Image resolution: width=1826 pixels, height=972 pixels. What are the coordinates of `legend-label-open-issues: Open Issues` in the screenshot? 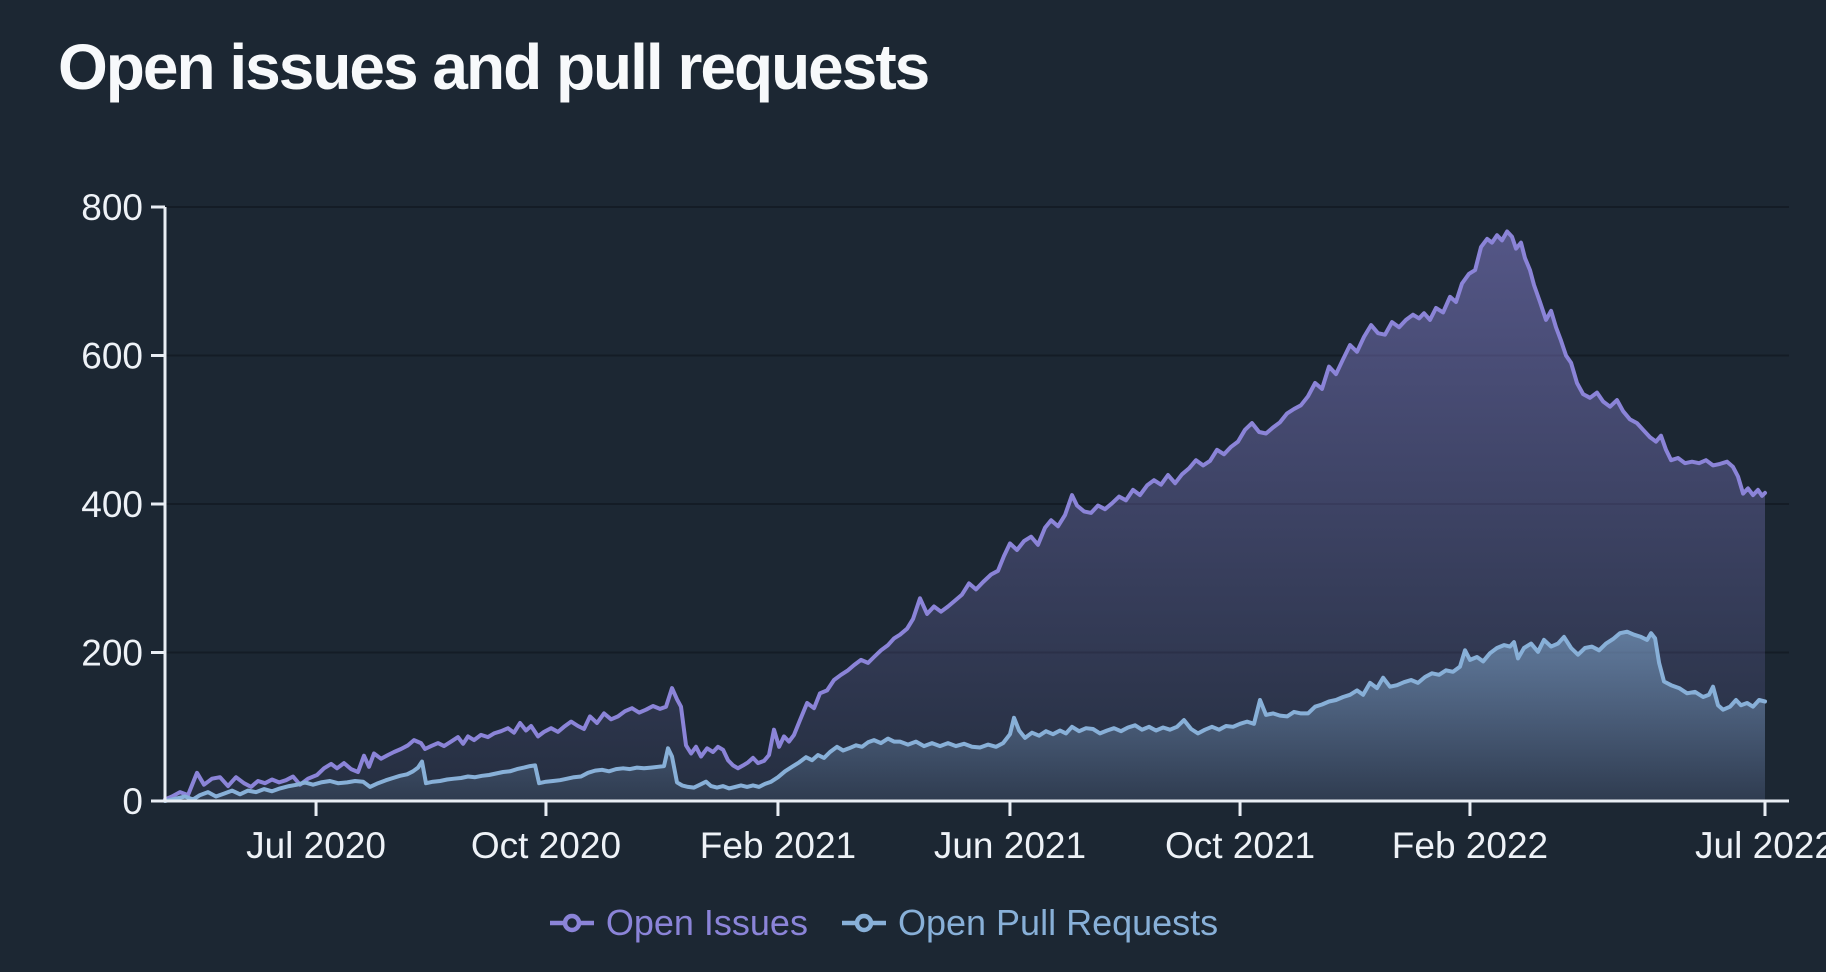 It's located at (706, 922).